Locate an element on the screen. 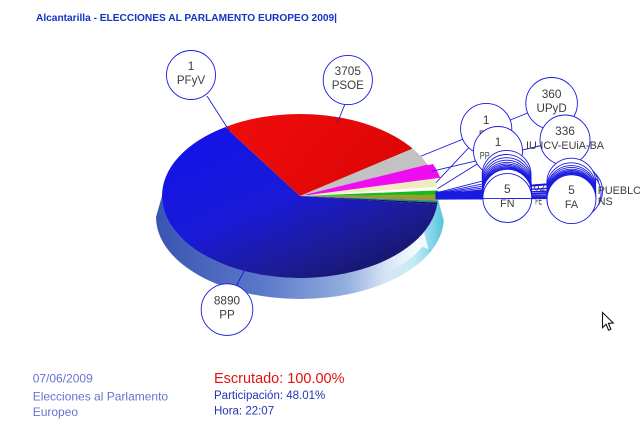 This screenshot has height=437, width=640. svg-text: 8890 is located at coordinates (227, 300).